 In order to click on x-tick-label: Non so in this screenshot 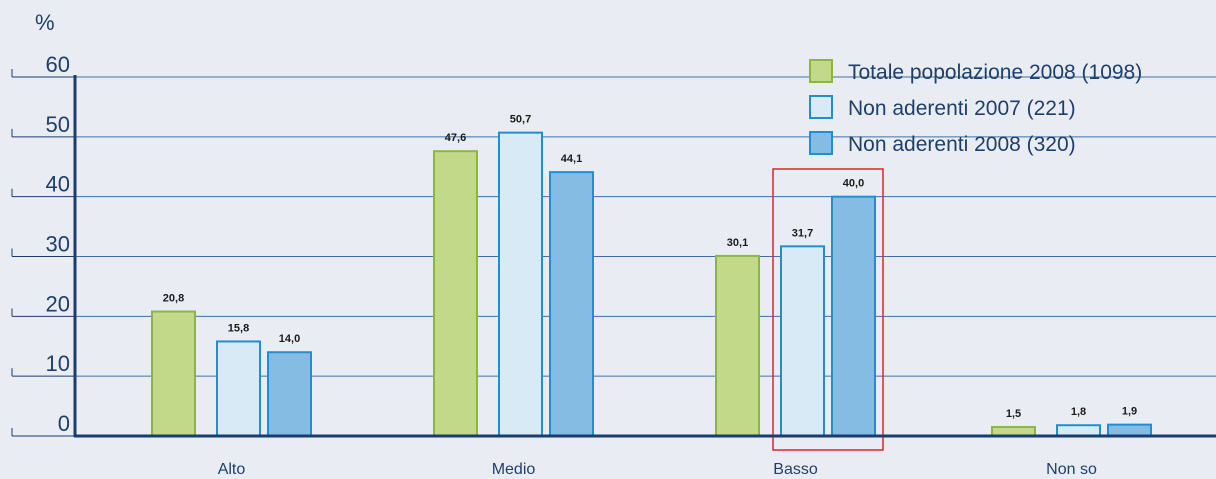, I will do `click(1071, 469)`.